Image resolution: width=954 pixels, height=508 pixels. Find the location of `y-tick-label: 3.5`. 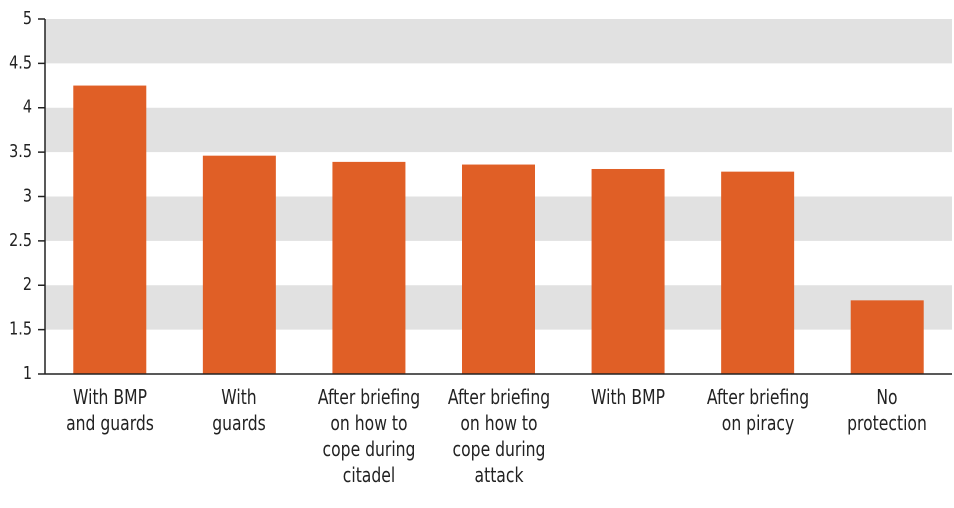

y-tick-label: 3.5 is located at coordinates (20, 151).